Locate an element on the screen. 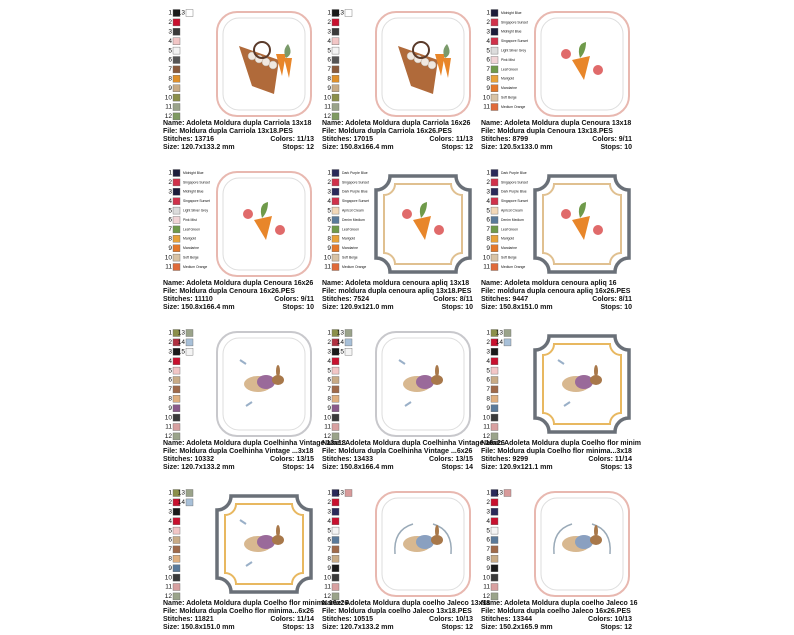 Image resolution: width=794 pixels, height=635 pixels. bunny-head is located at coordinates (278, 380).